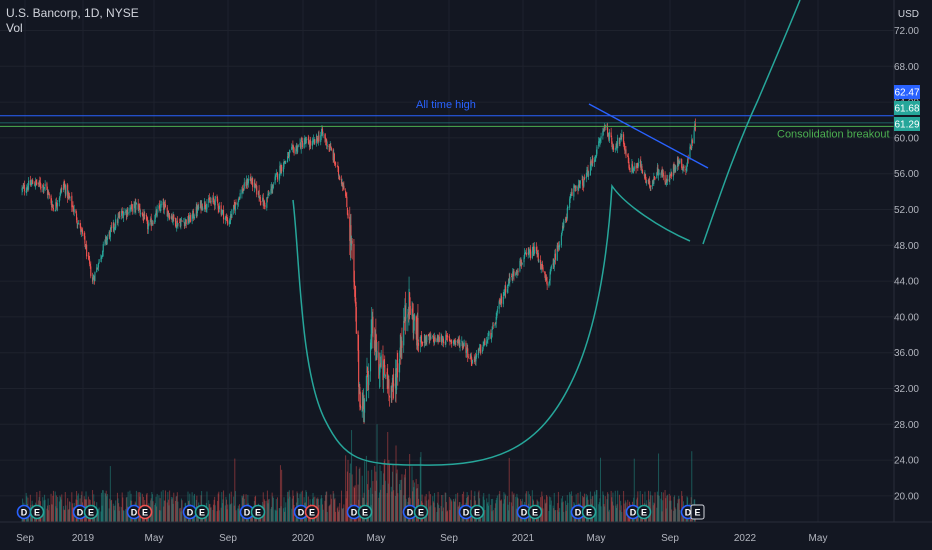  I want to click on time-tick-label: 2021, so click(523, 538).